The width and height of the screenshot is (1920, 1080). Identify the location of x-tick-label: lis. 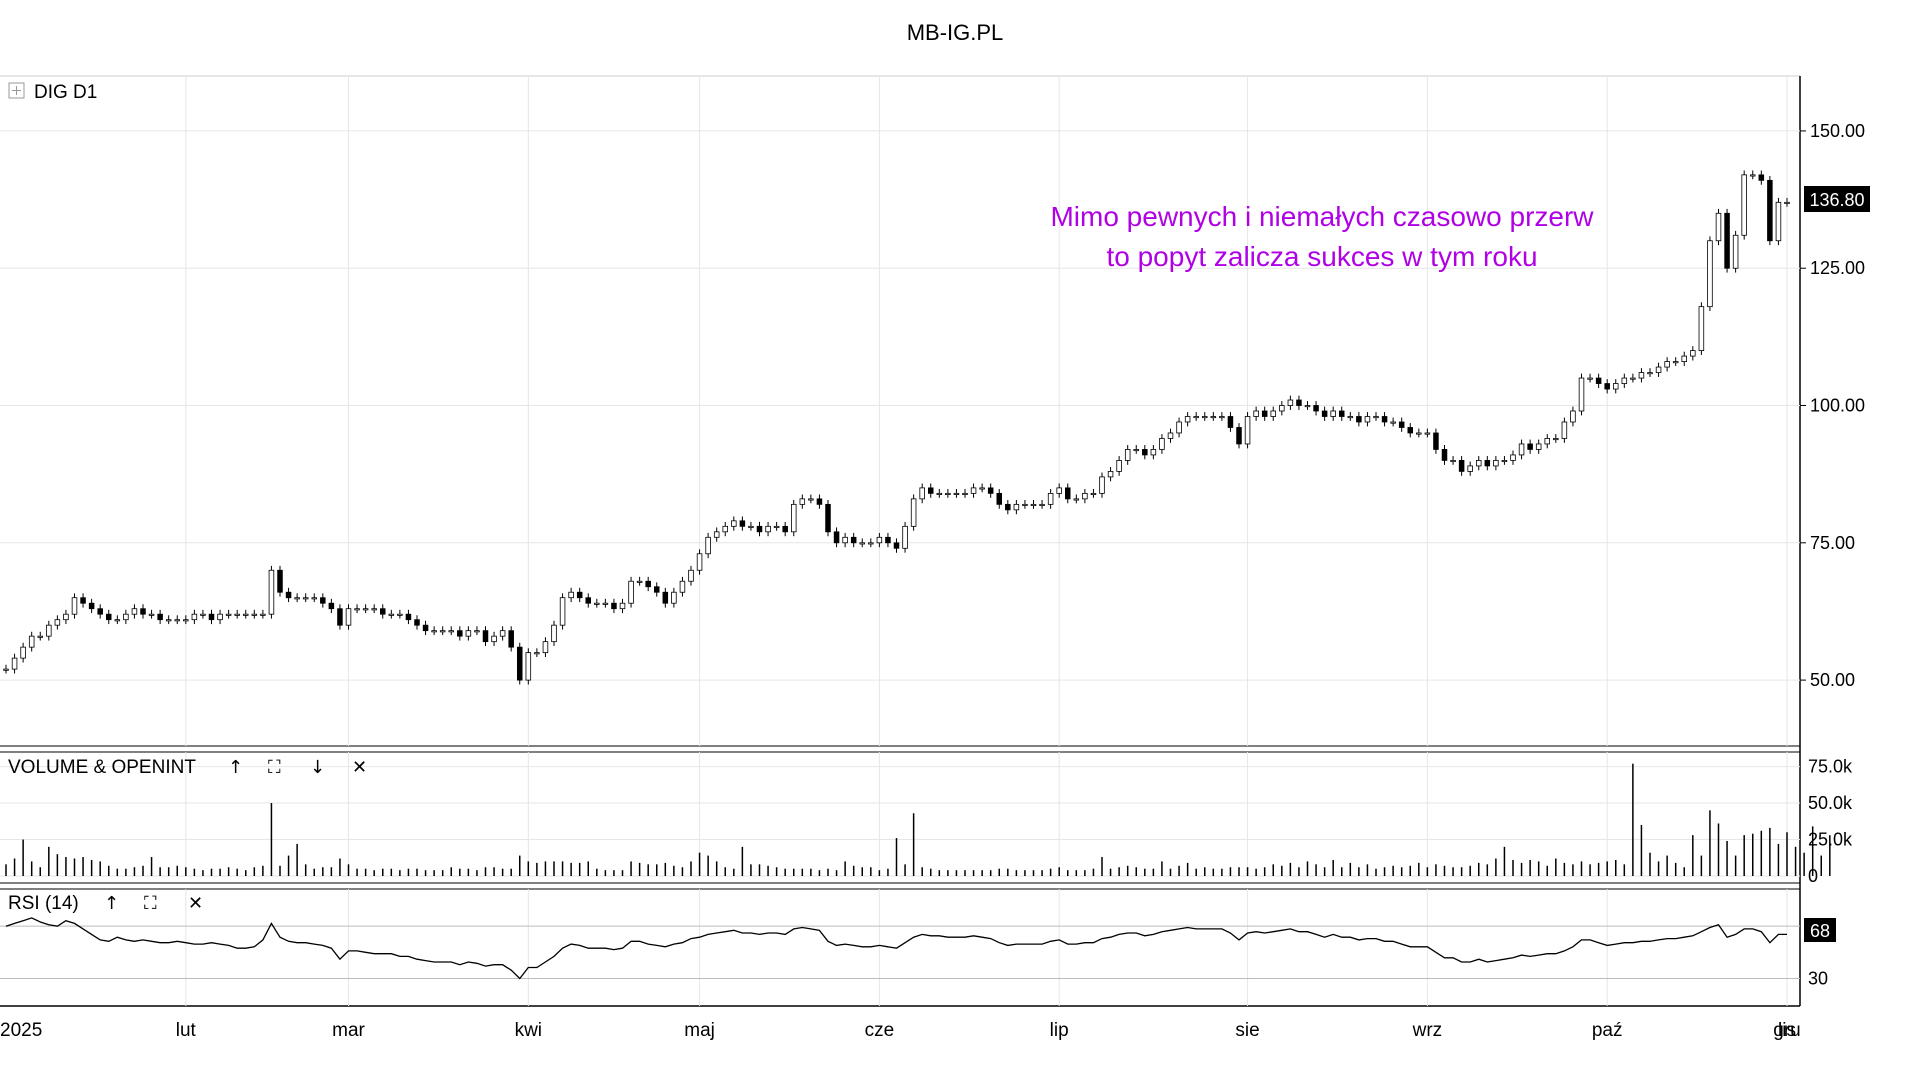
(1787, 1030).